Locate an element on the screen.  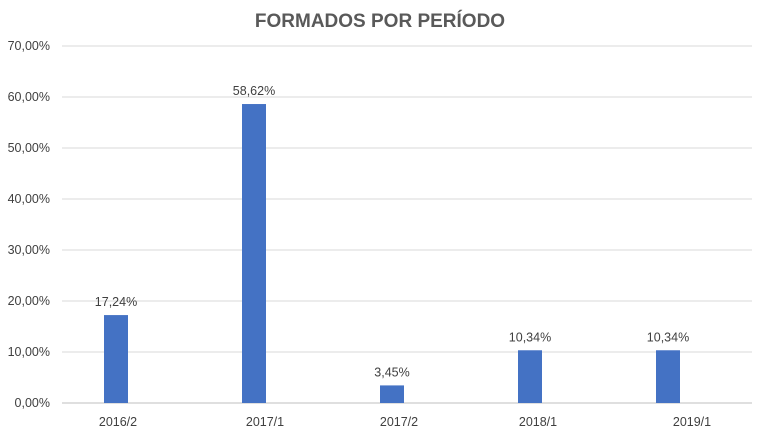
y-tick-label: 50,00% is located at coordinates (29, 148).